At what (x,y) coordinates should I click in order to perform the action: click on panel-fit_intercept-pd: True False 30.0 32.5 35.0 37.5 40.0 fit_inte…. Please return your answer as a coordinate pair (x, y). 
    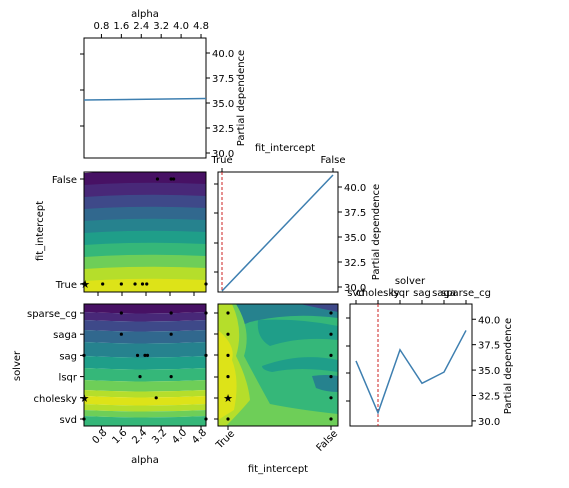
    Looking at the image, I should click on (296, 218).